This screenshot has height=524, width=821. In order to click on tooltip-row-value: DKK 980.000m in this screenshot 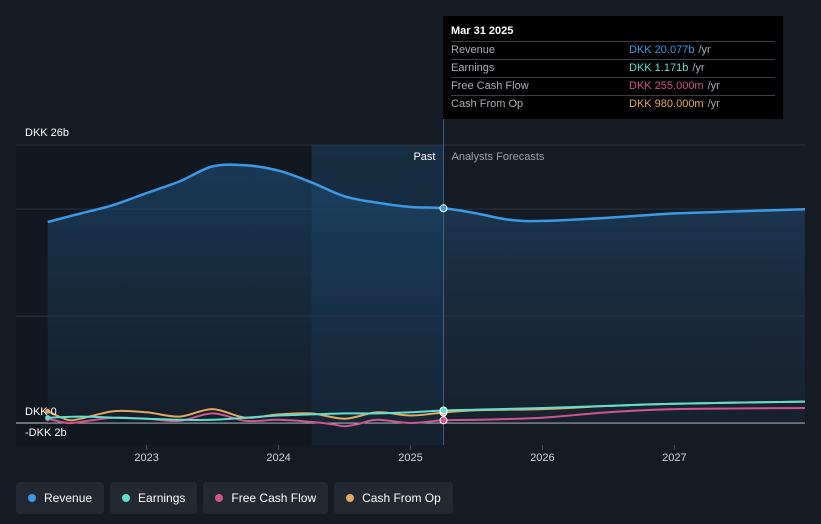, I will do `click(666, 104)`.